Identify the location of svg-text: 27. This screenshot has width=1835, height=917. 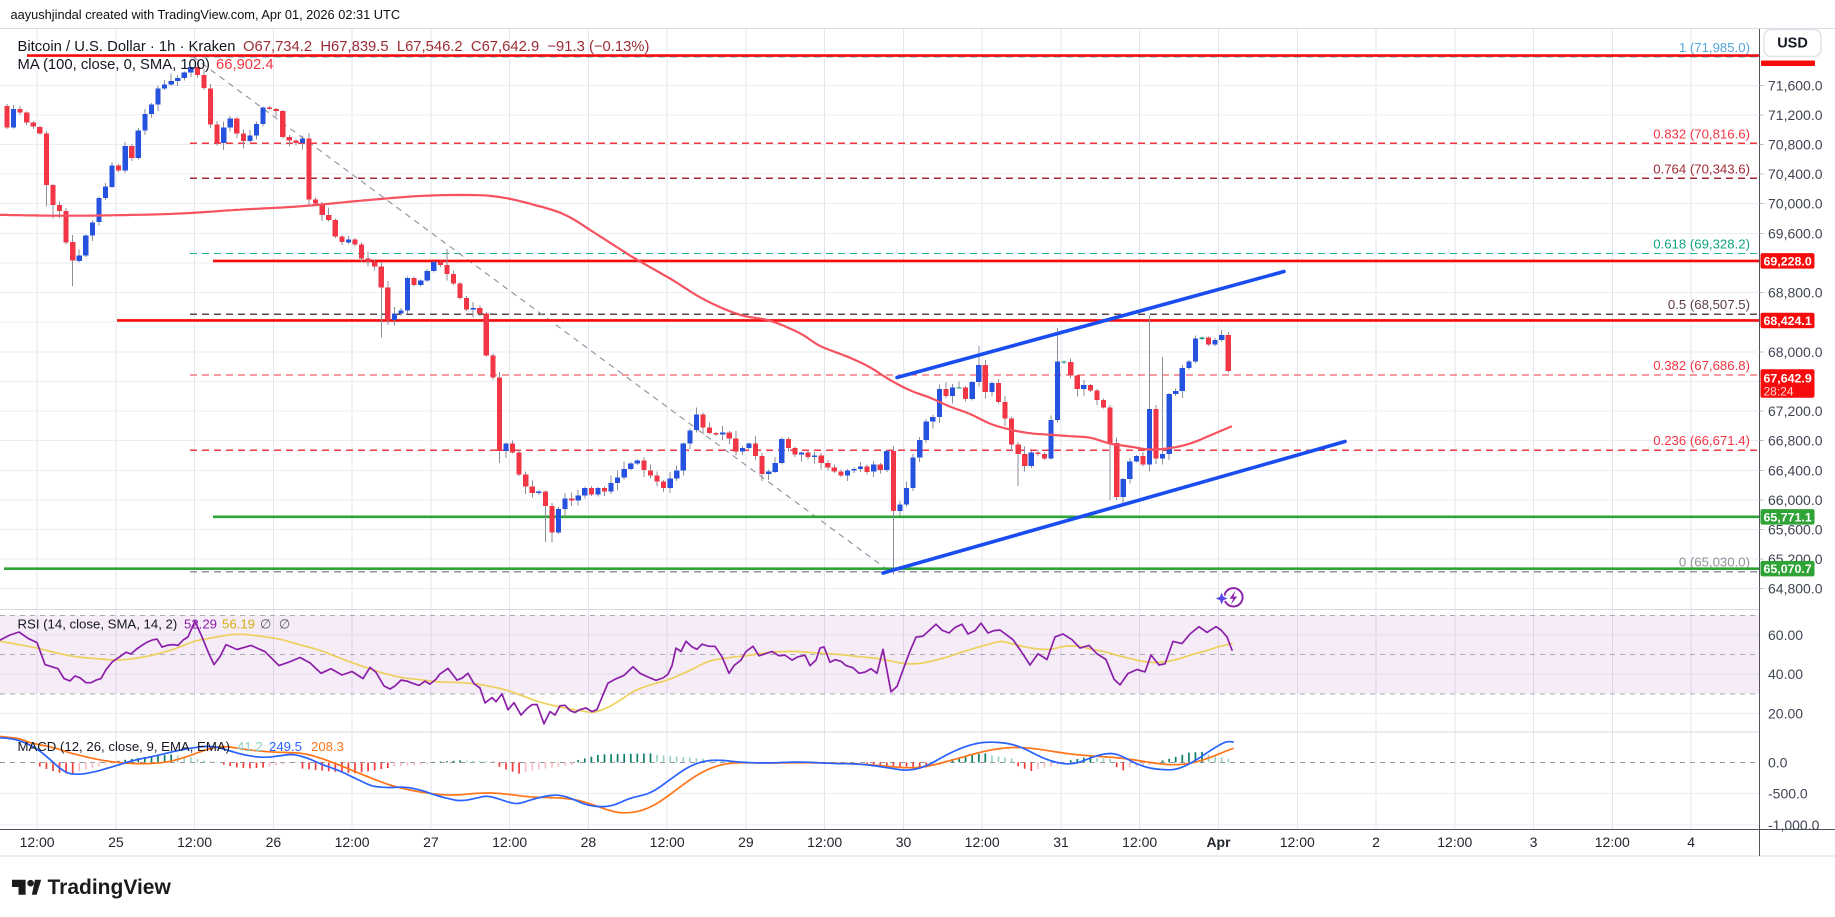
(431, 842).